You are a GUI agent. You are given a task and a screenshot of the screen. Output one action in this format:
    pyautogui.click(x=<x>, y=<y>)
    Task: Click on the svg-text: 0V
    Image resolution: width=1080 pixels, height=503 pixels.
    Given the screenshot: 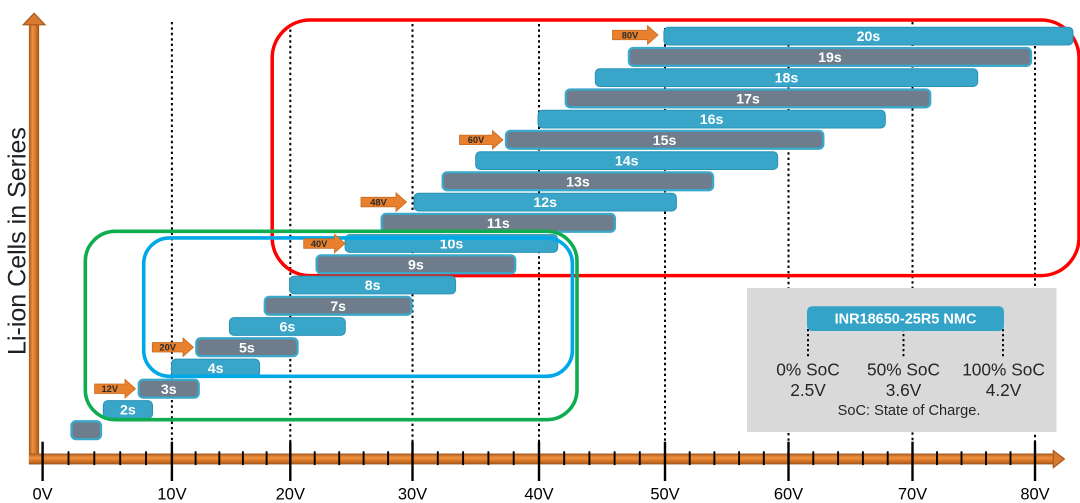 What is the action you would take?
    pyautogui.click(x=43, y=494)
    